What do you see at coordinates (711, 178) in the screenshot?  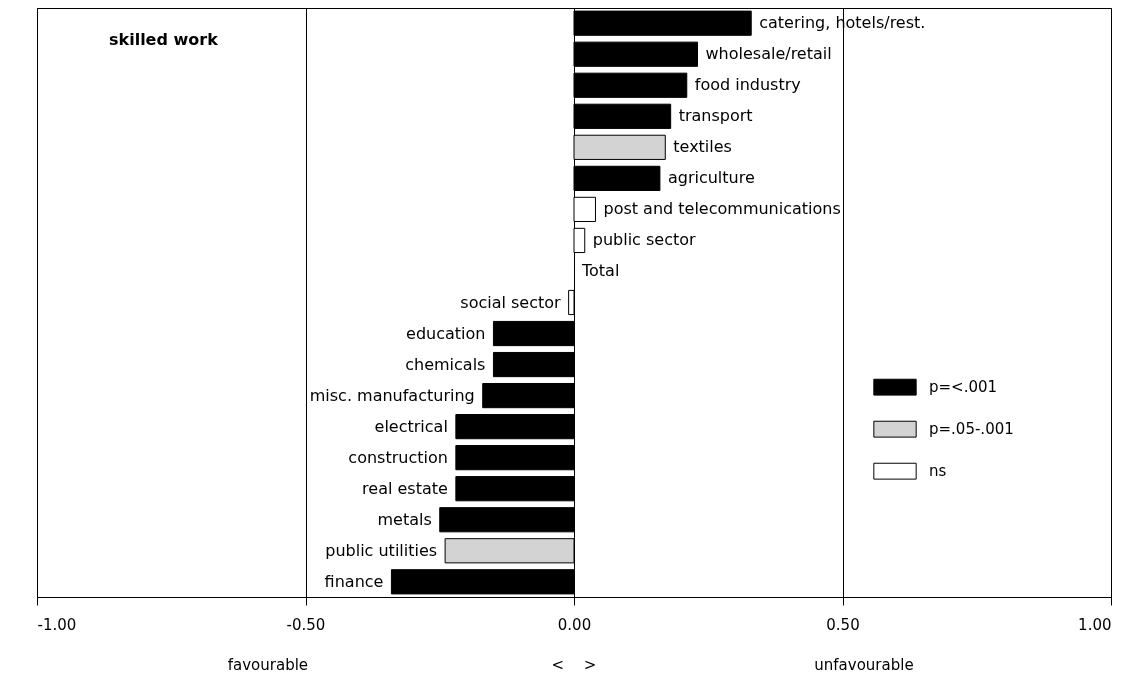 I see `y-tick-label: agriculture` at bounding box center [711, 178].